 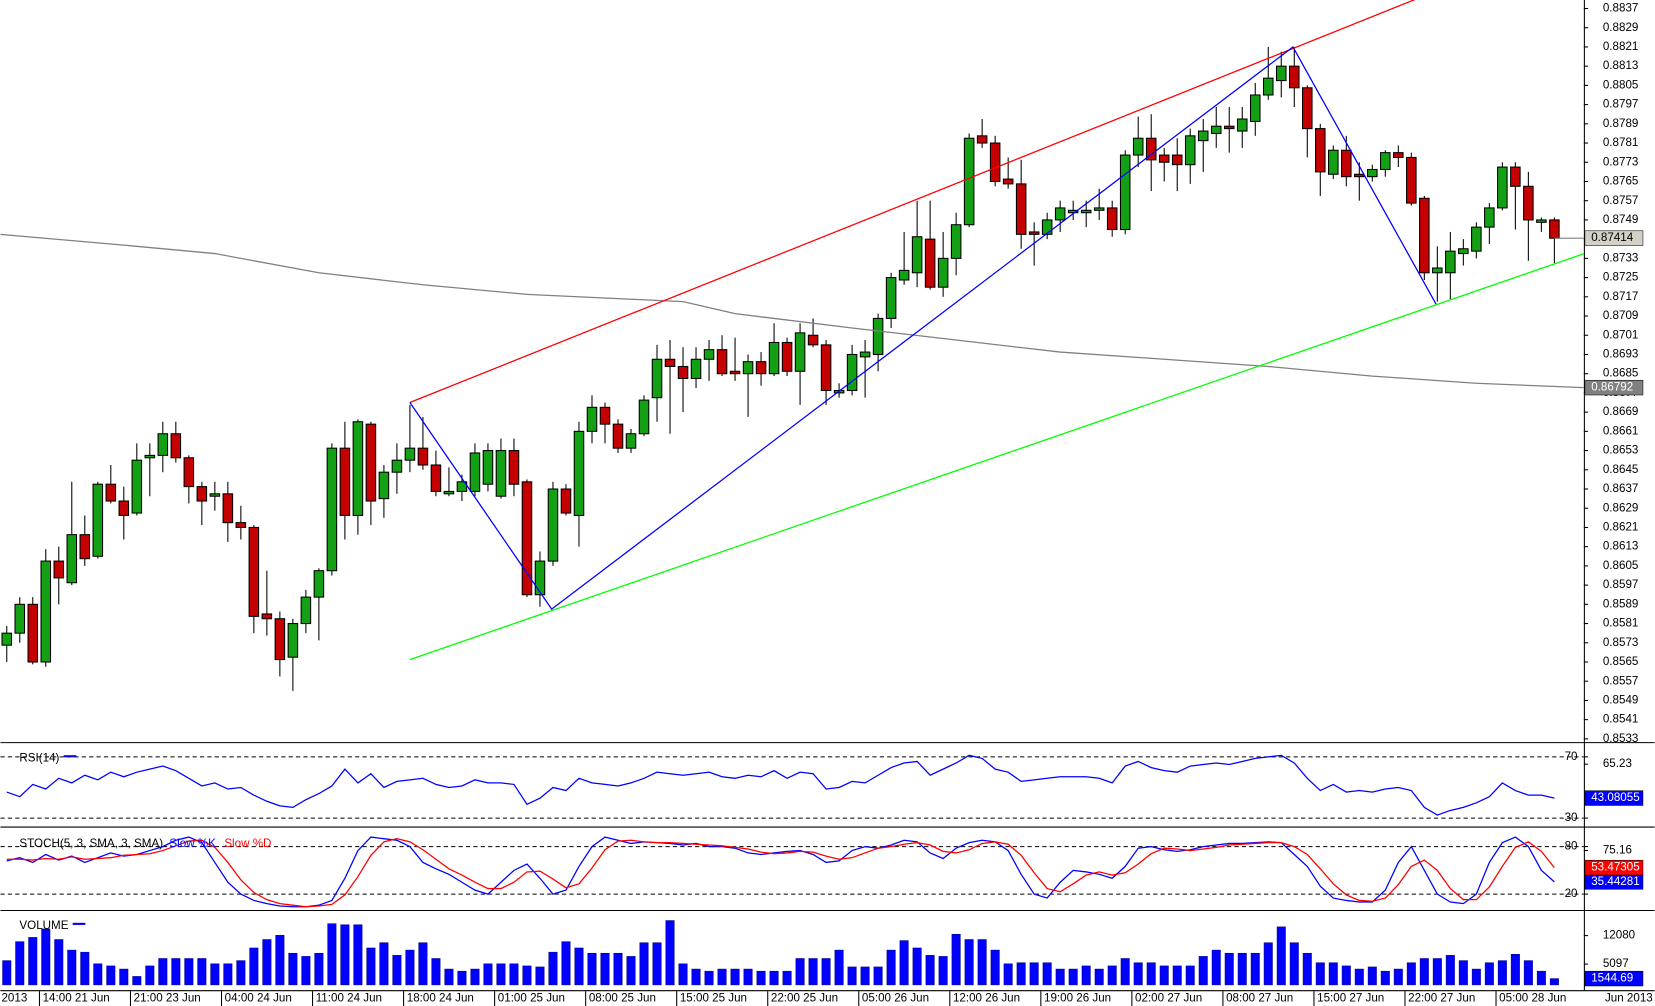 I want to click on y-tick-label: 0.8709, so click(x=1621, y=315).